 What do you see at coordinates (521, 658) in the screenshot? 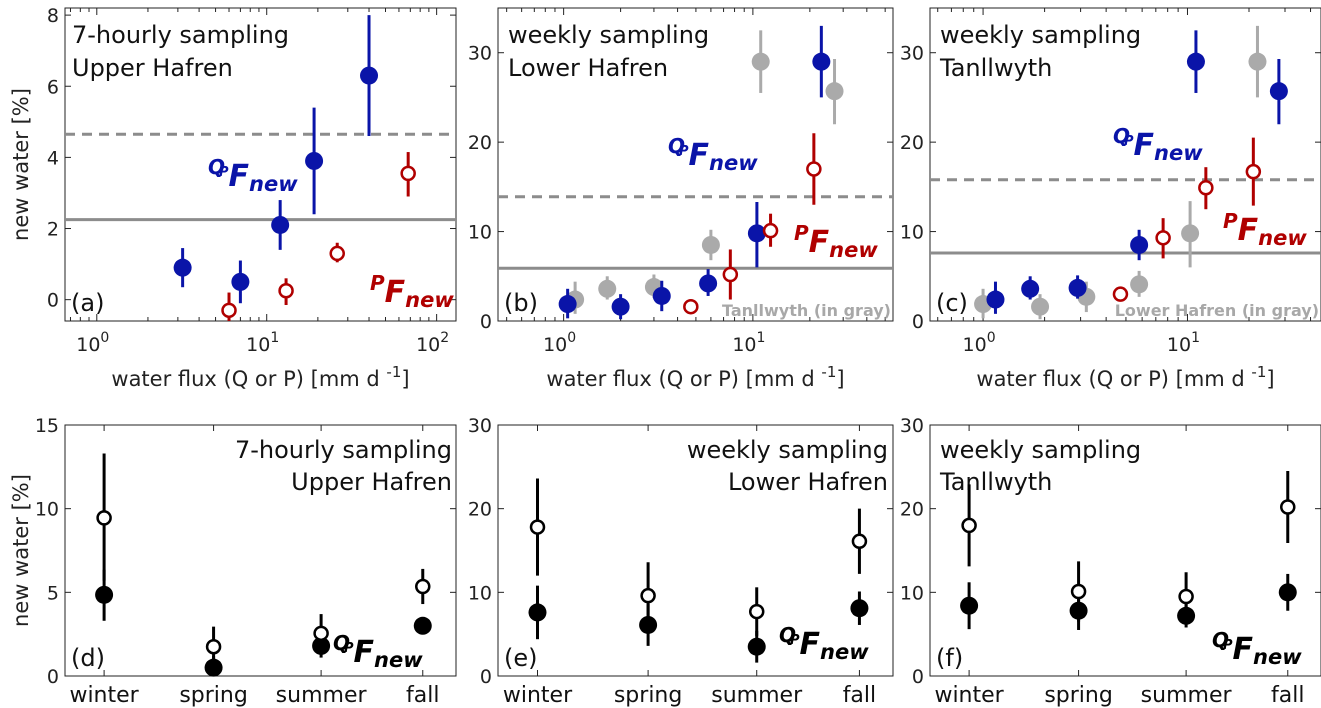
I see `panel-label: (e)` at bounding box center [521, 658].